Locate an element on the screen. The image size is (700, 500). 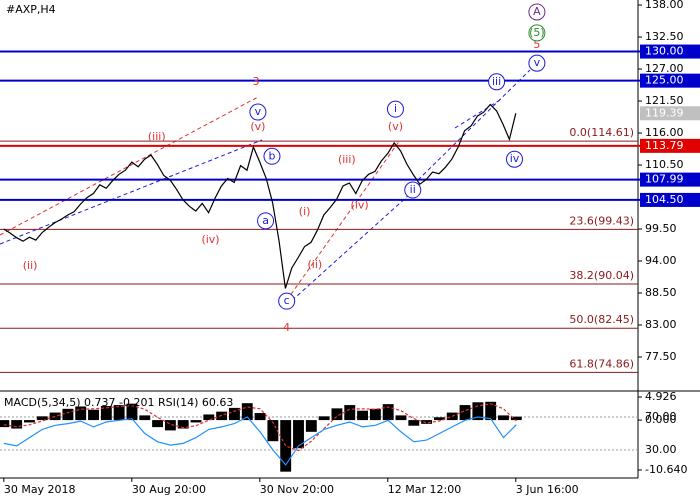
wave-text: (ii) is located at coordinates (314, 264).